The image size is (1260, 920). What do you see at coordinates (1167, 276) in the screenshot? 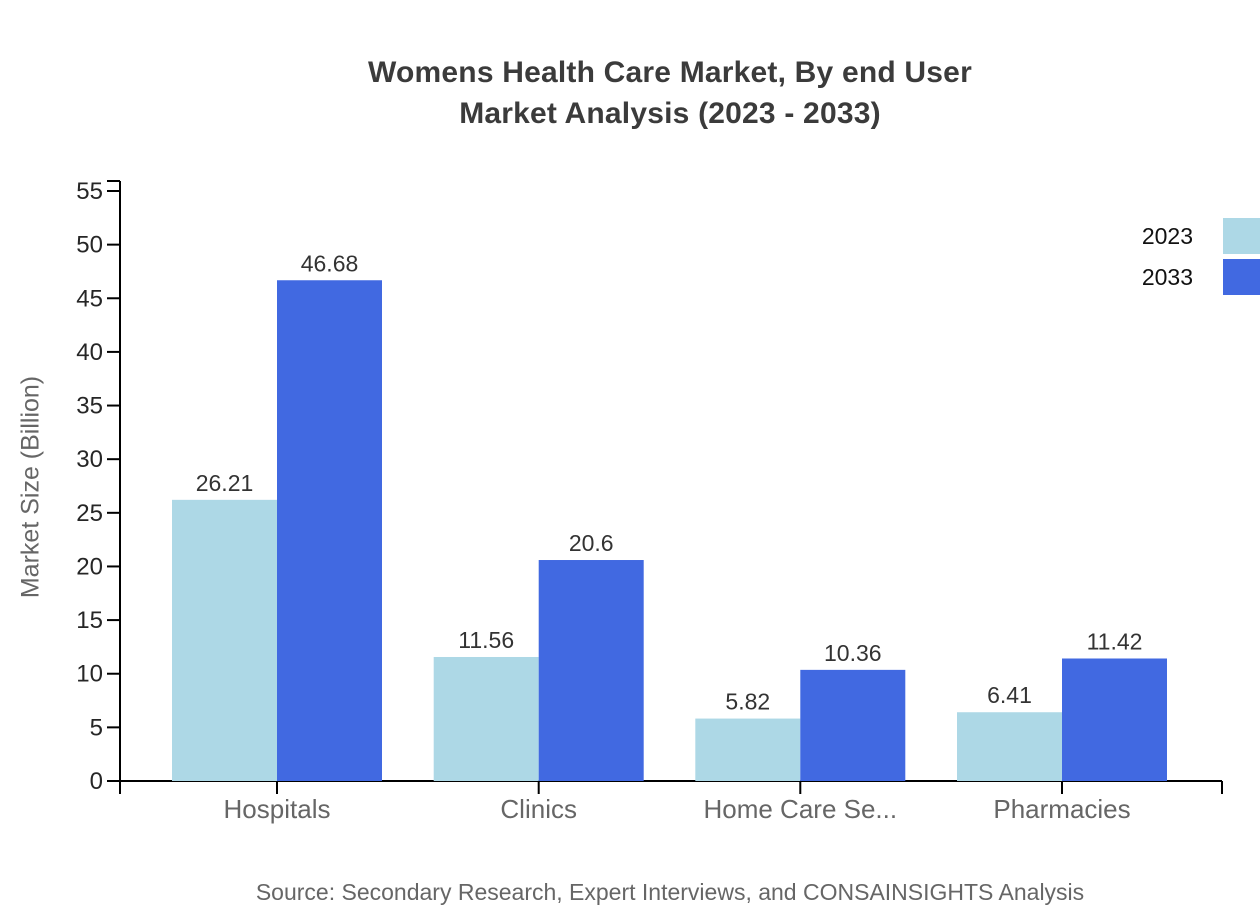
I see `legend-label-2033: 2033` at bounding box center [1167, 276].